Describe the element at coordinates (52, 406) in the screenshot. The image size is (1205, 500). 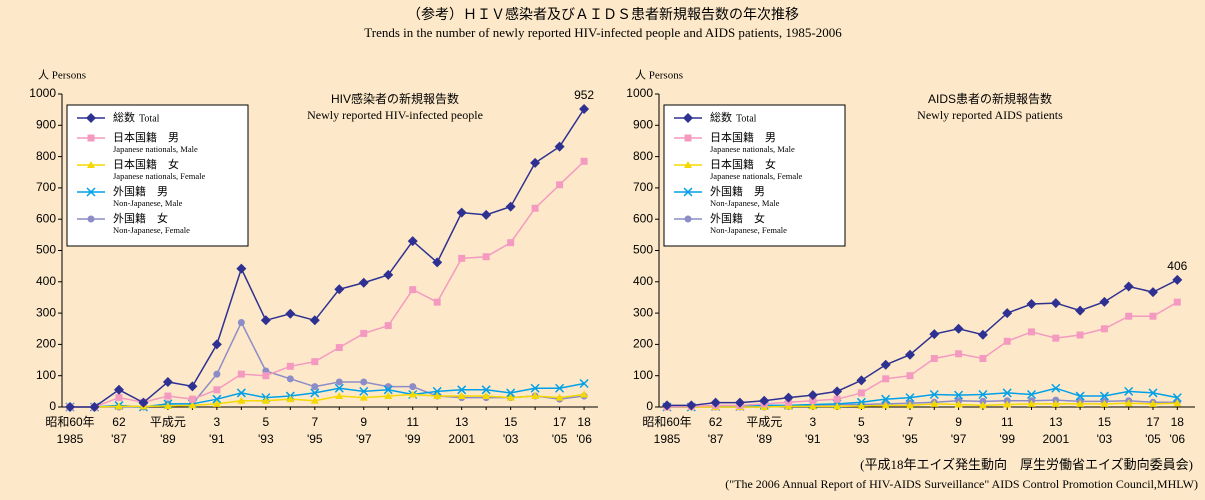
I see `y-tick-label: 0` at that location.